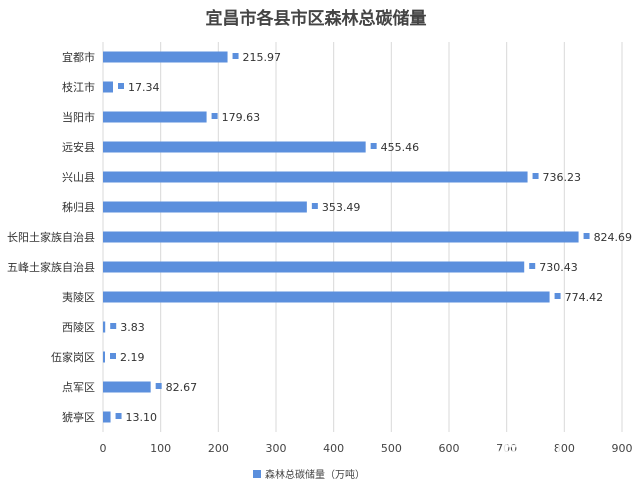 The height and width of the screenshot is (486, 638). I want to click on x-tick-label: 600, so click(449, 448).